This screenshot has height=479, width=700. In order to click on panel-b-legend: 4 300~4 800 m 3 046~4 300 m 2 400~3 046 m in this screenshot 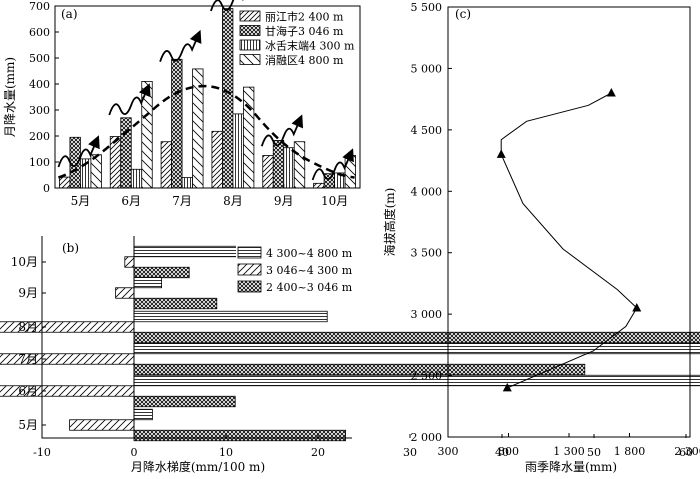, I will do `click(296, 270)`.